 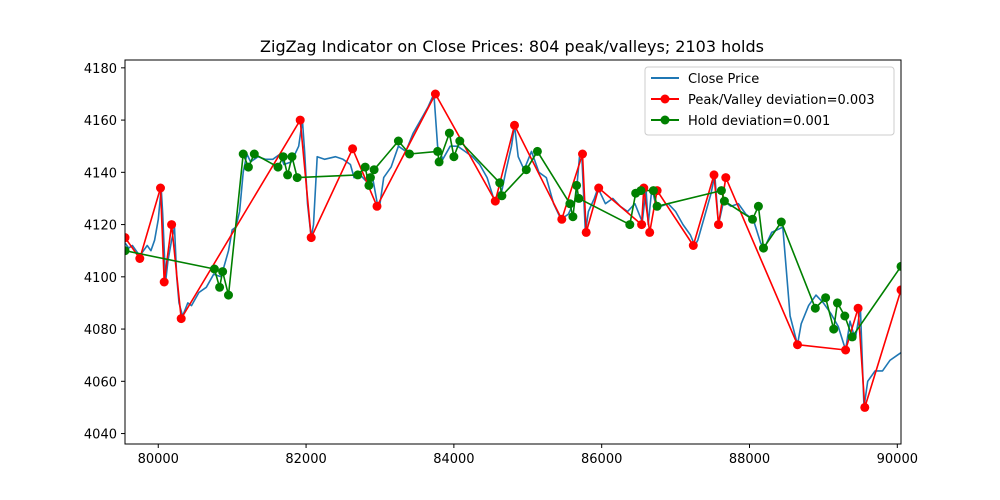 I want to click on y-tick-label: 4040, so click(x=100, y=435).